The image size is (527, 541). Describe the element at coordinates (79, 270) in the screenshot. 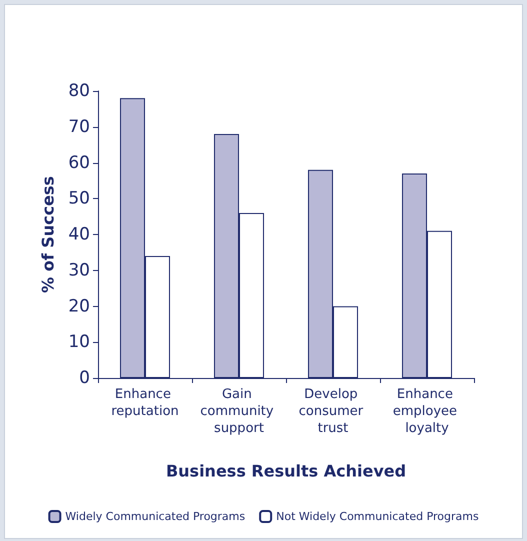

I see `y-tick-label: 30` at that location.